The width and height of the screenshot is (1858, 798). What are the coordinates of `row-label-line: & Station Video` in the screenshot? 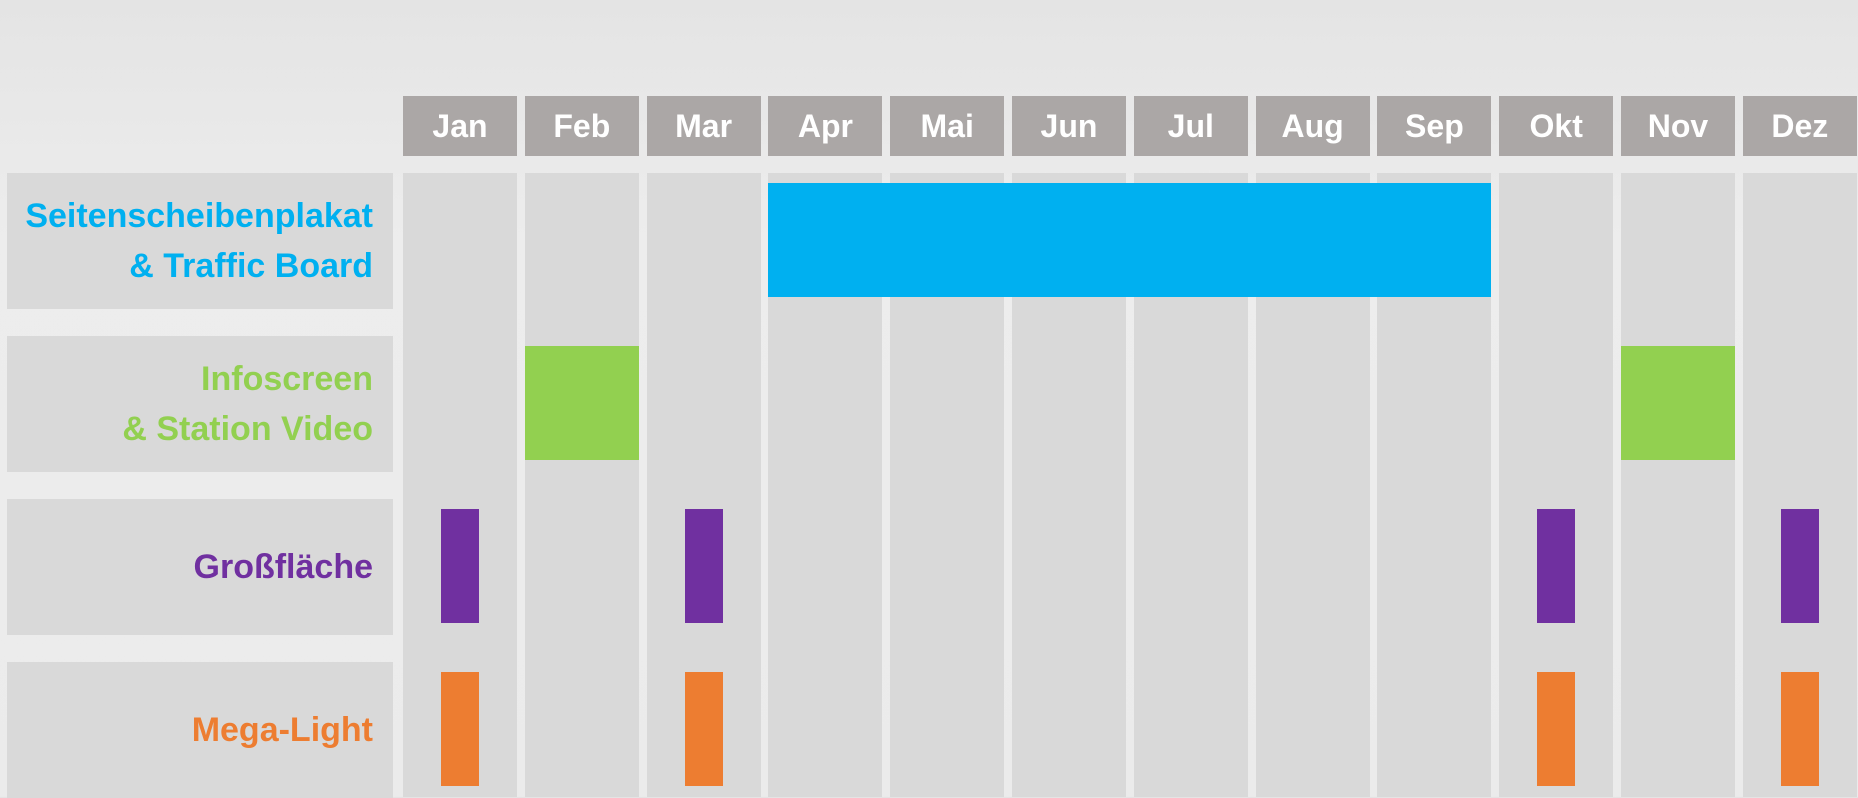 It's located at (247, 429).